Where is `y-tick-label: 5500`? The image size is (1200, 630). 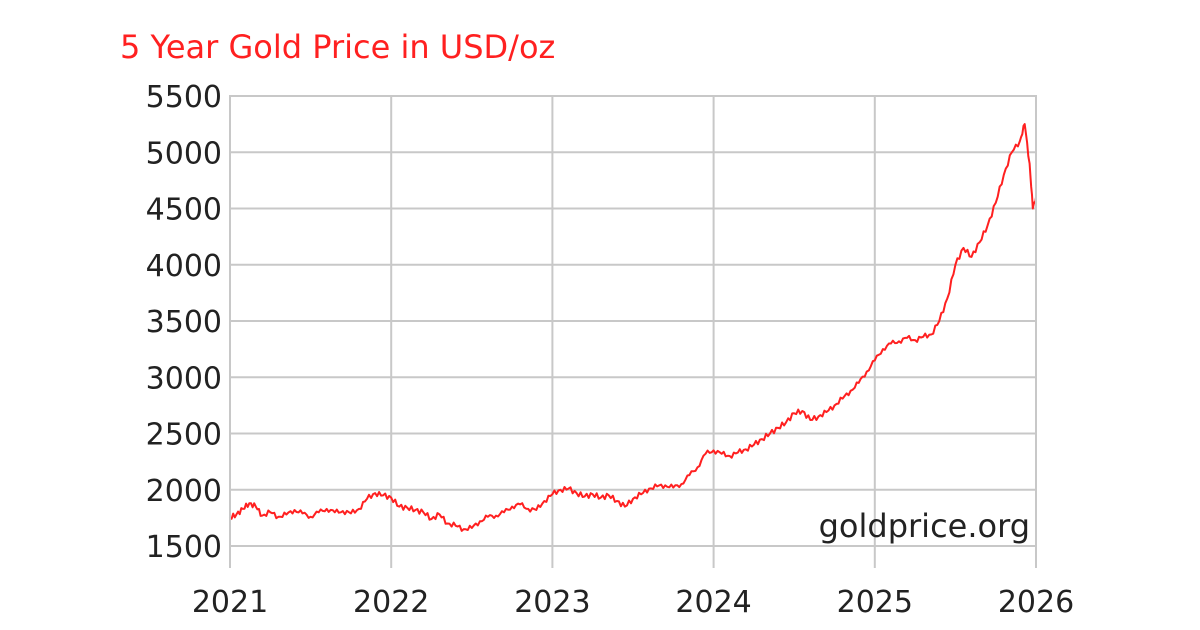
y-tick-label: 5500 is located at coordinates (184, 97).